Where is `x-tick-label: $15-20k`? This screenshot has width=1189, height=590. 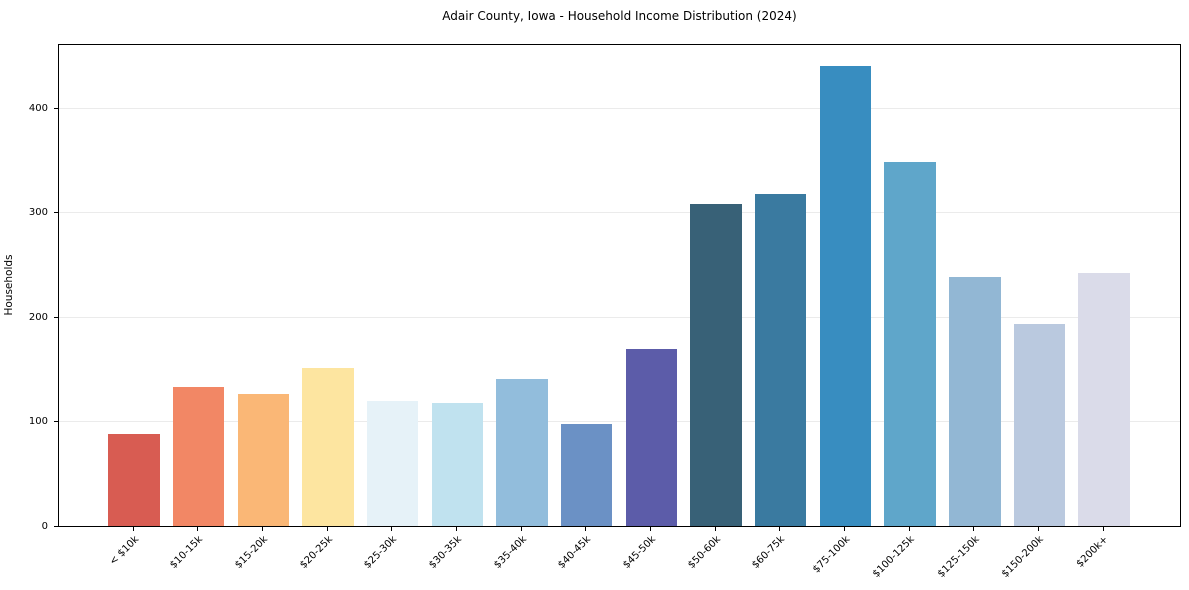 x-tick-label: $15-20k is located at coordinates (252, 552).